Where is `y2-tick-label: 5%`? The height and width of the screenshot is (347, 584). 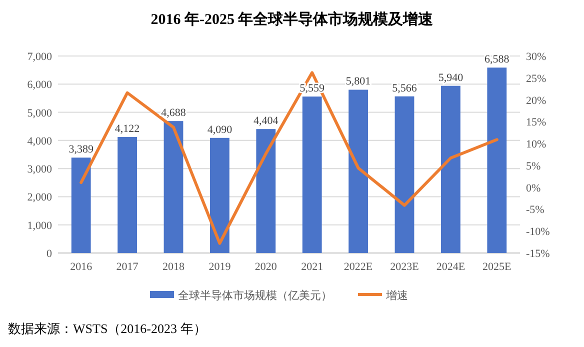
y2-tick-label: 5% is located at coordinates (533, 166).